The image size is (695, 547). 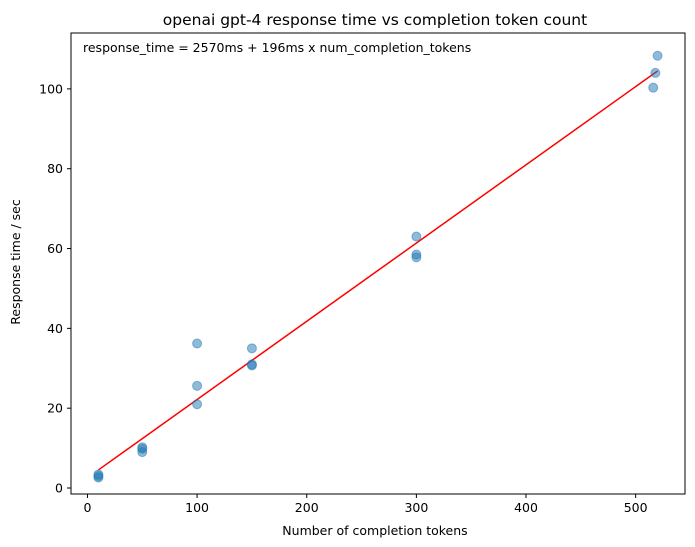 I want to click on x-tick-label: 300, so click(x=416, y=507).